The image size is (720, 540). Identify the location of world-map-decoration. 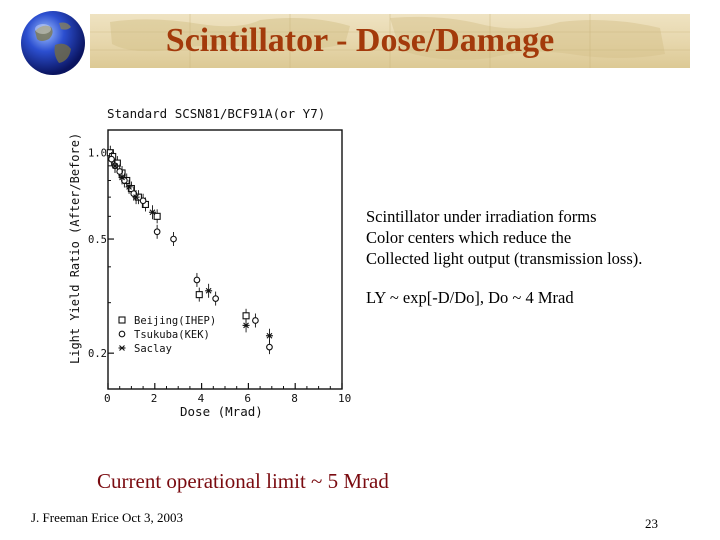
(390, 41).